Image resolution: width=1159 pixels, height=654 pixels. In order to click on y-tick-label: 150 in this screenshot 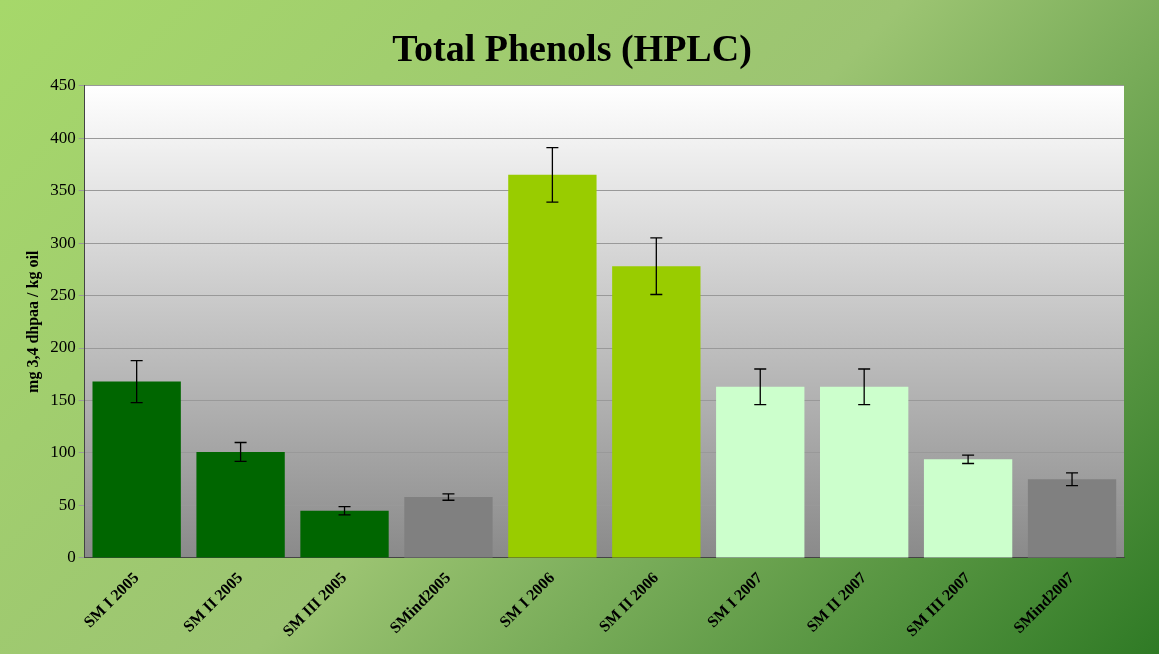, I will do `click(63, 399)`.